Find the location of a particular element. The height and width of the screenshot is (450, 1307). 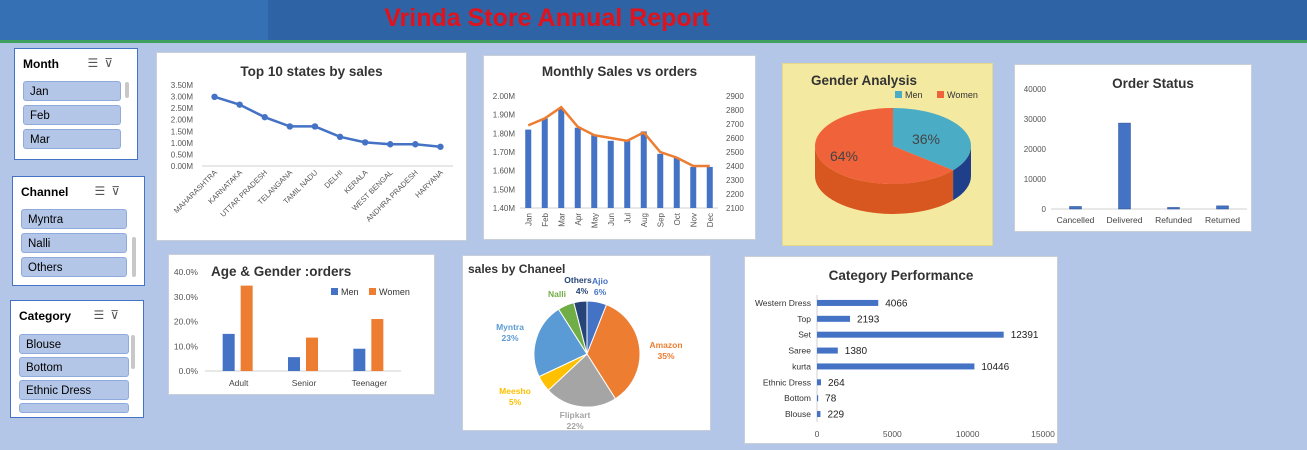

y-tick-label: 2.50M is located at coordinates (182, 108).